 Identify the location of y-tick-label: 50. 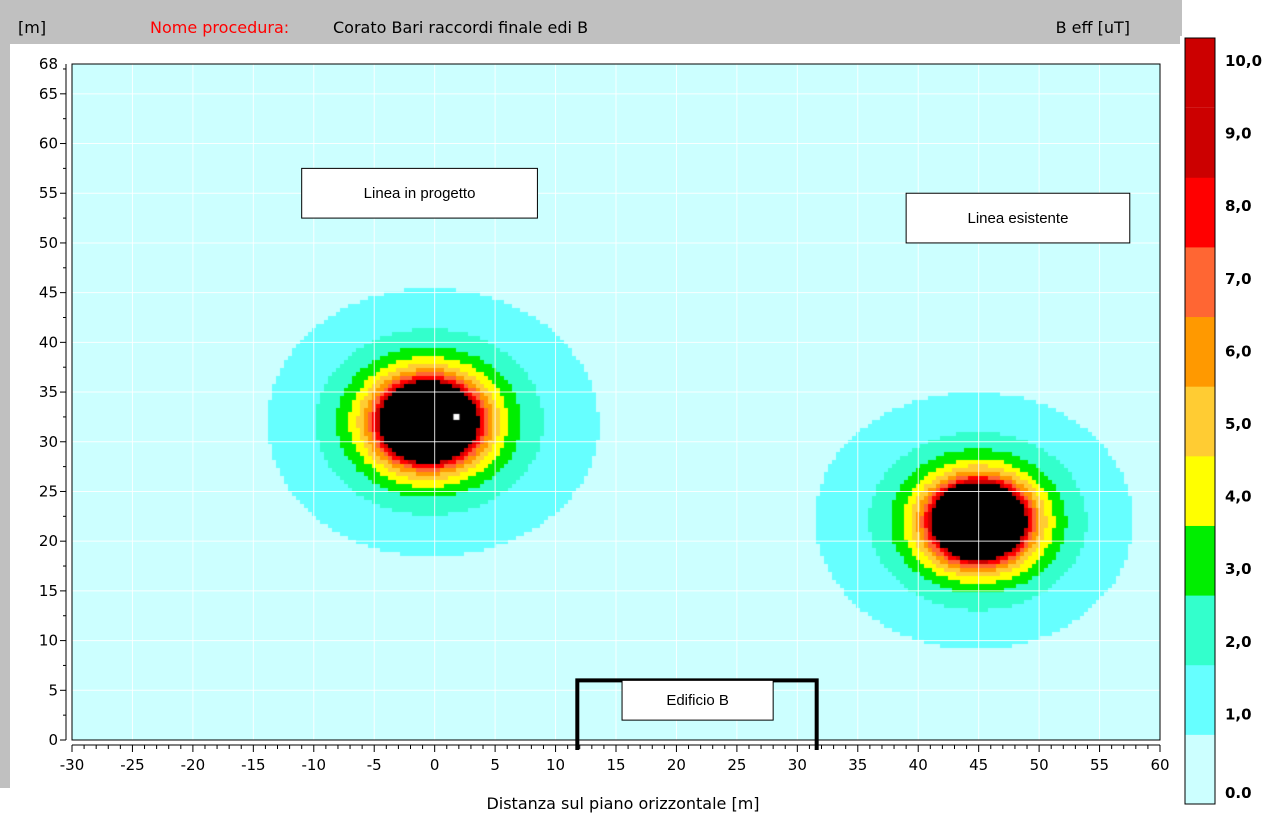
(48, 243).